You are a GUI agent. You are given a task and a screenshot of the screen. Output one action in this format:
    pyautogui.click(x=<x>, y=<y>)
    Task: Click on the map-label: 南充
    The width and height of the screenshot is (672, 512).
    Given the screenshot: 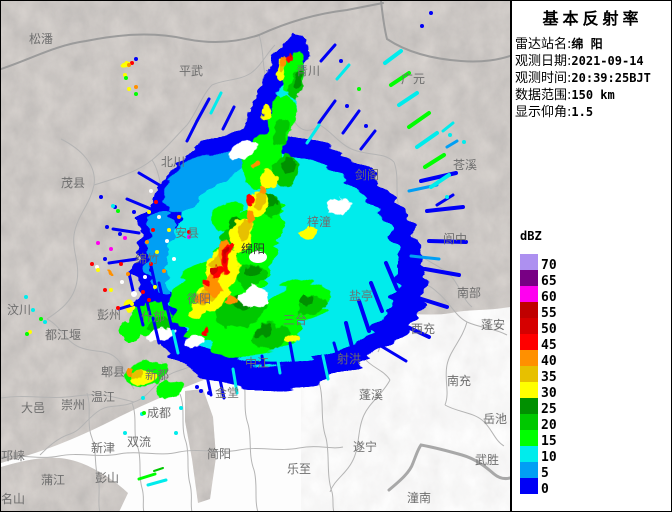 What is the action you would take?
    pyautogui.click(x=459, y=381)
    